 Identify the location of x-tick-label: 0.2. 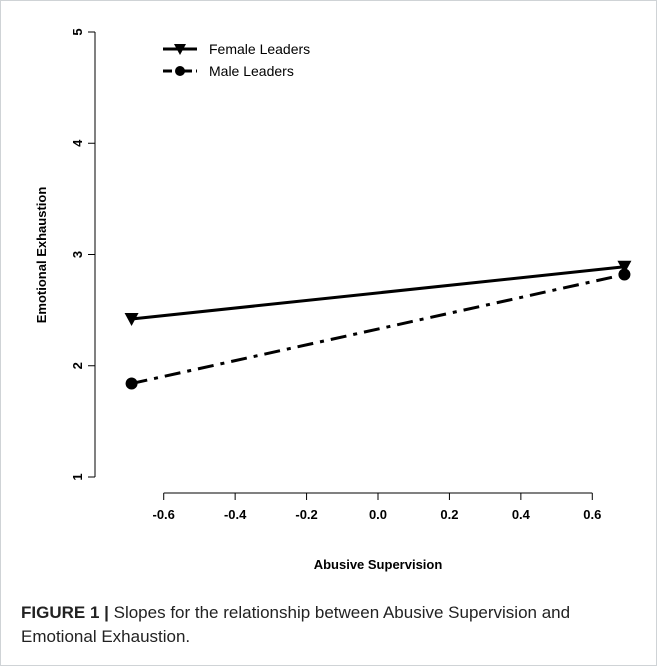
(449, 514).